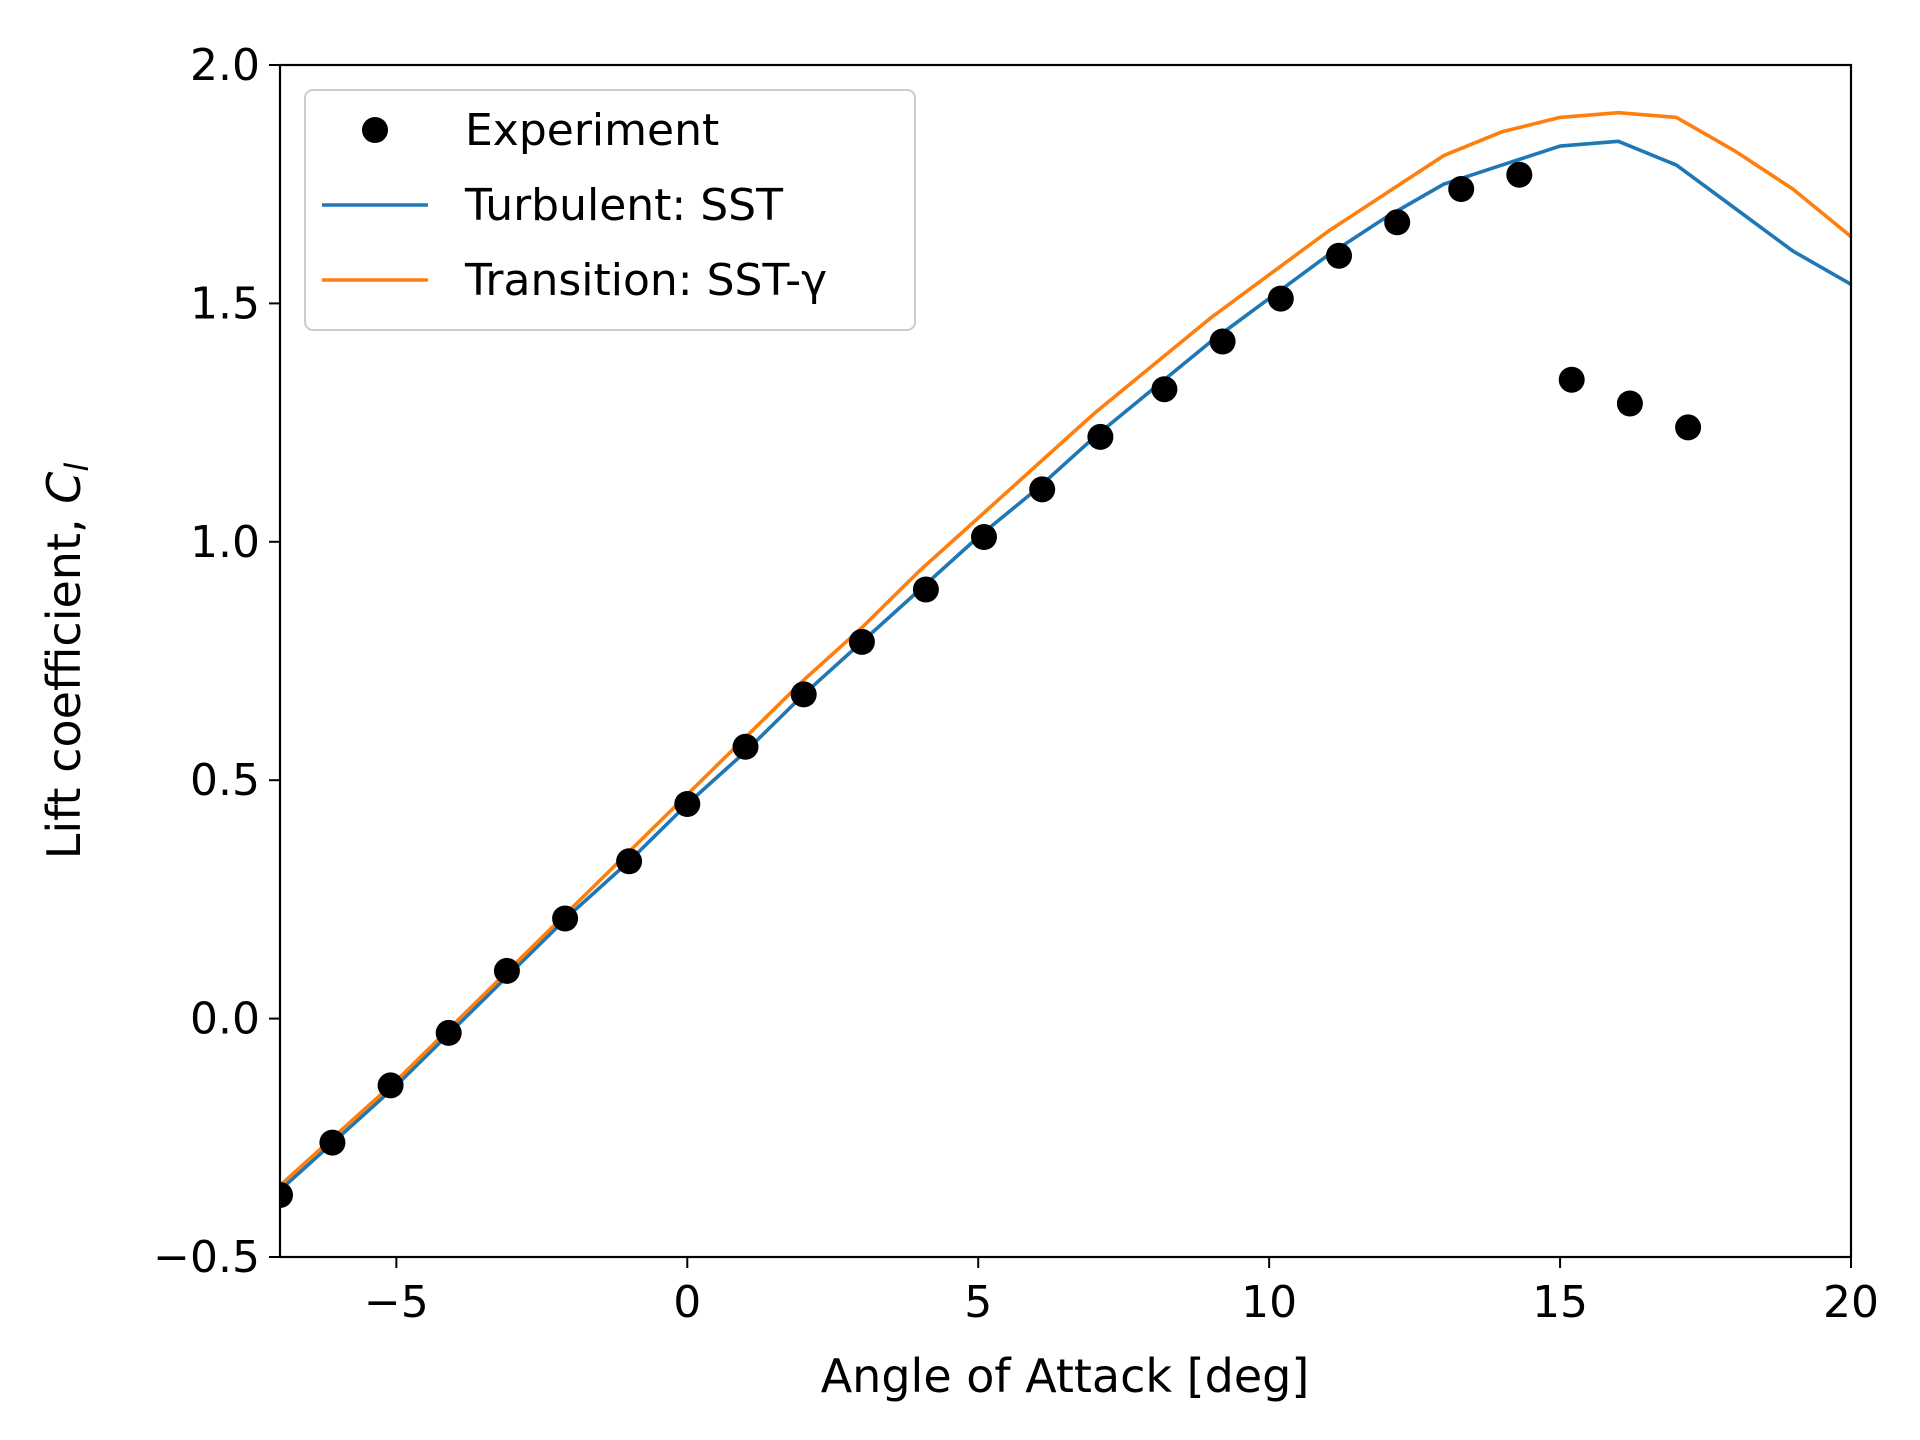 The height and width of the screenshot is (1440, 1920). I want to click on y-axis-label-math: C, so click(64, 488).